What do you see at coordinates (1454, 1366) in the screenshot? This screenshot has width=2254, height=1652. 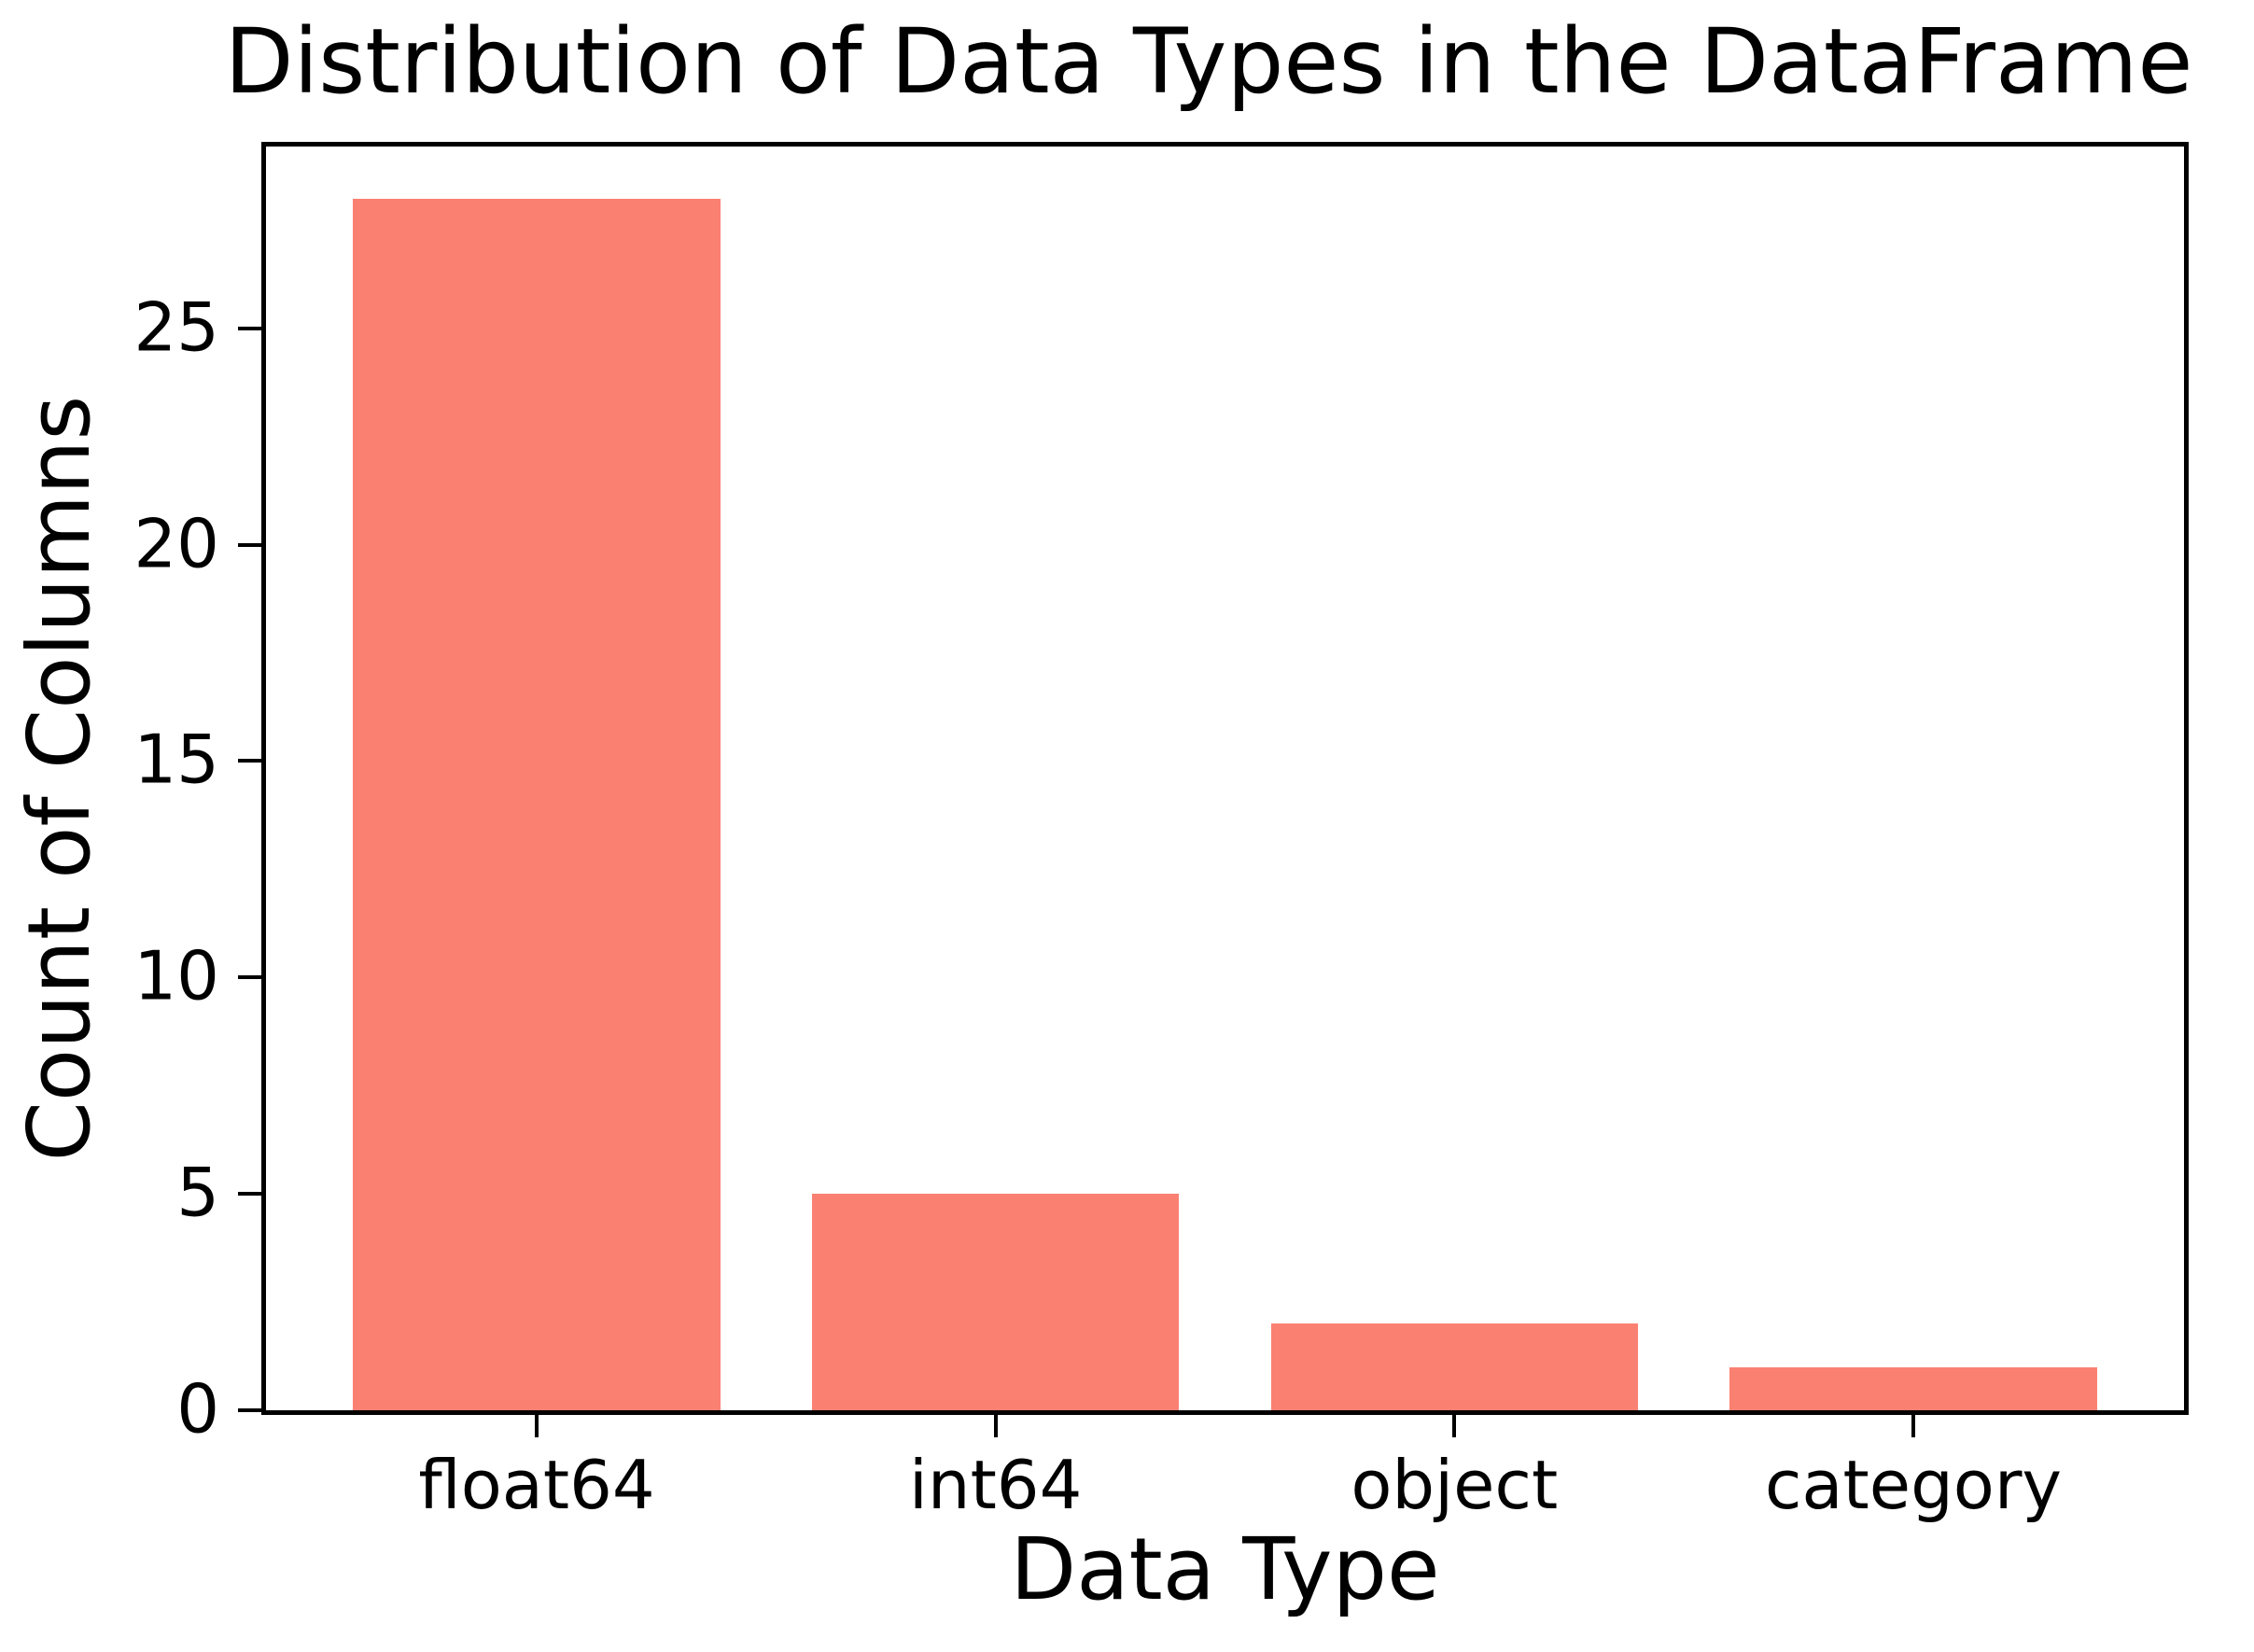 I see `bar-object` at bounding box center [1454, 1366].